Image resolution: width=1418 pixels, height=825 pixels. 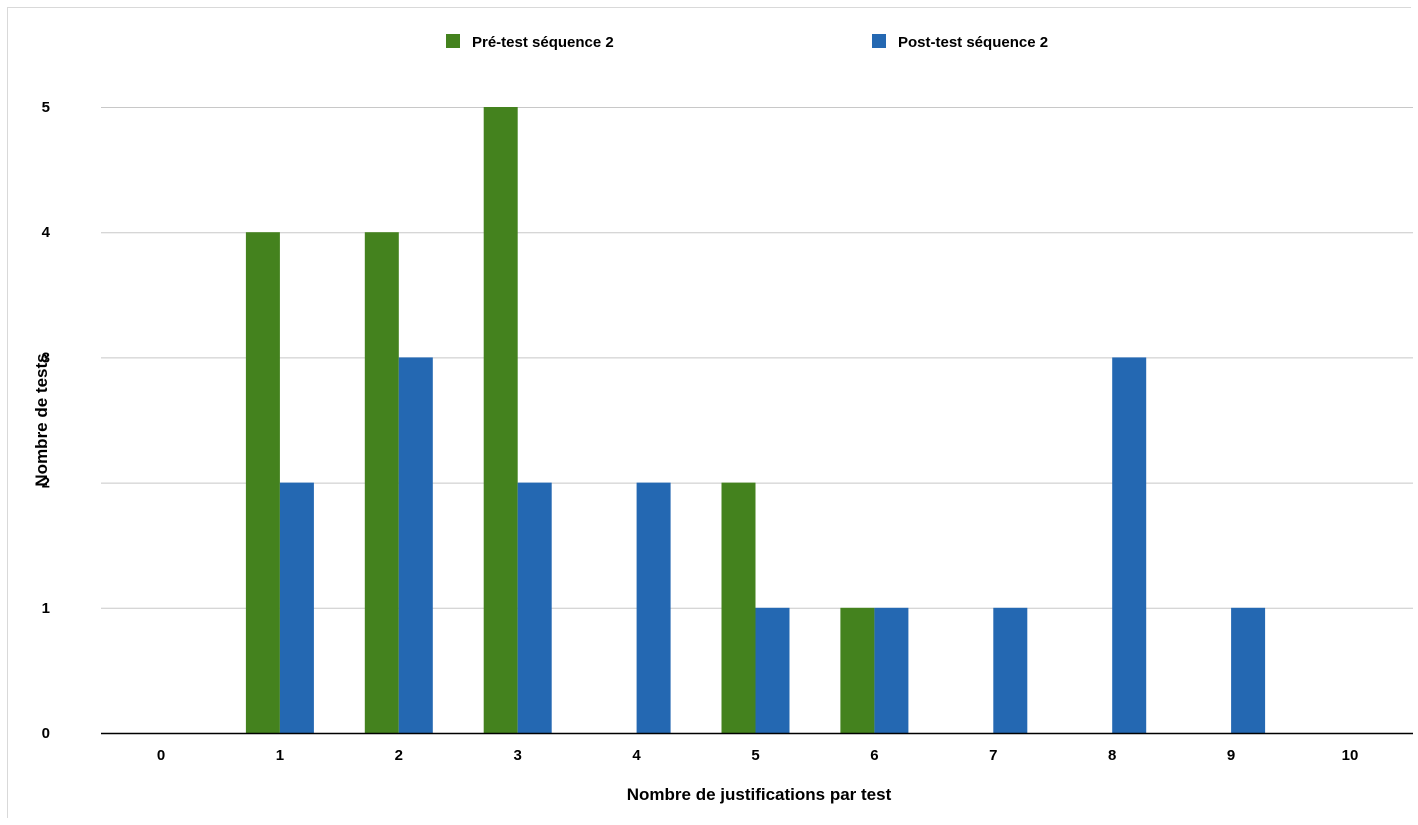 I want to click on x-tick-label-1: 1, so click(x=280, y=755).